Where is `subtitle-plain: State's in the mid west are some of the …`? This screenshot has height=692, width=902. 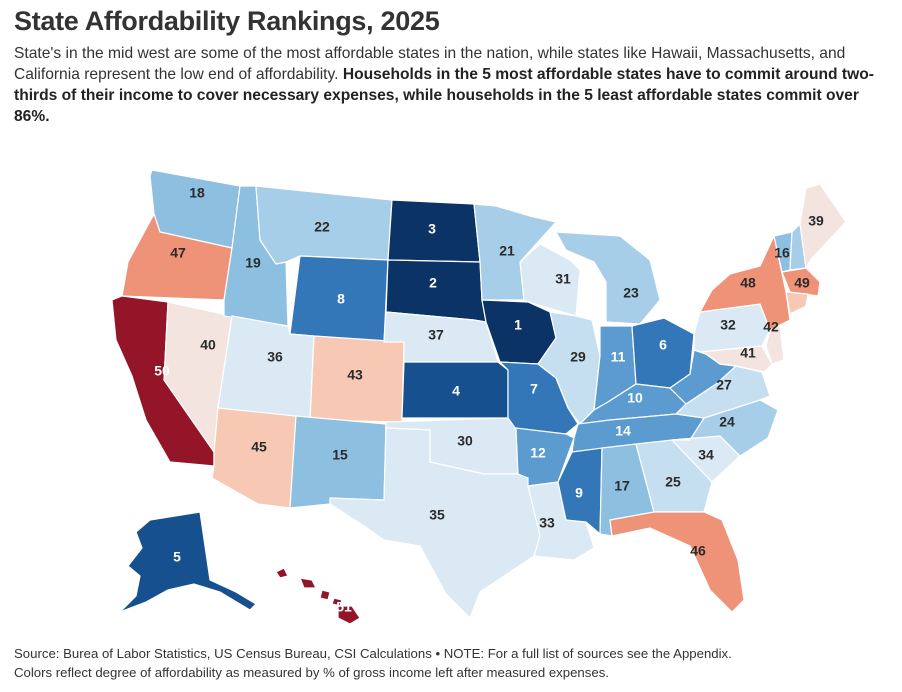 subtitle-plain: State's in the mid west are some of the … is located at coordinates (430, 64).